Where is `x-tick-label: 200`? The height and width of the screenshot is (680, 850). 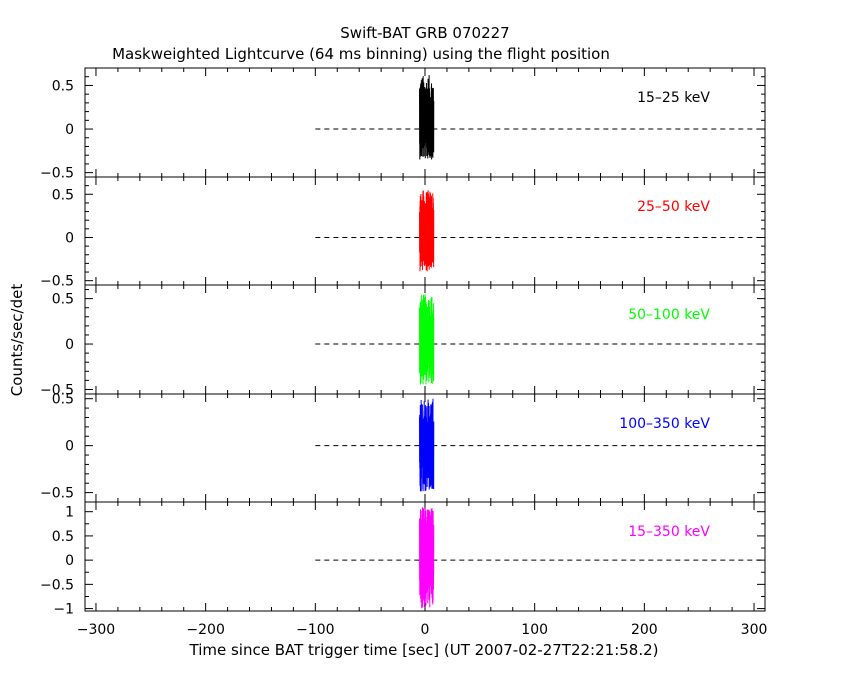
x-tick-label: 200 is located at coordinates (644, 630).